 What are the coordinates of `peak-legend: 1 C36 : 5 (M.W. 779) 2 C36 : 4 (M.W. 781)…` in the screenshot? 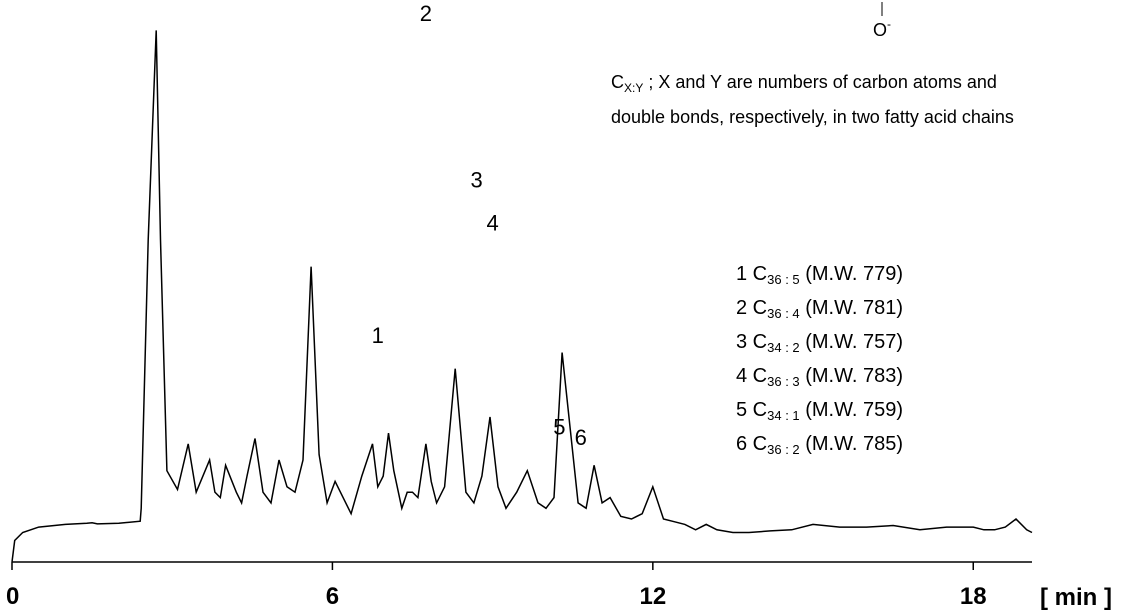 It's located at (819, 360).